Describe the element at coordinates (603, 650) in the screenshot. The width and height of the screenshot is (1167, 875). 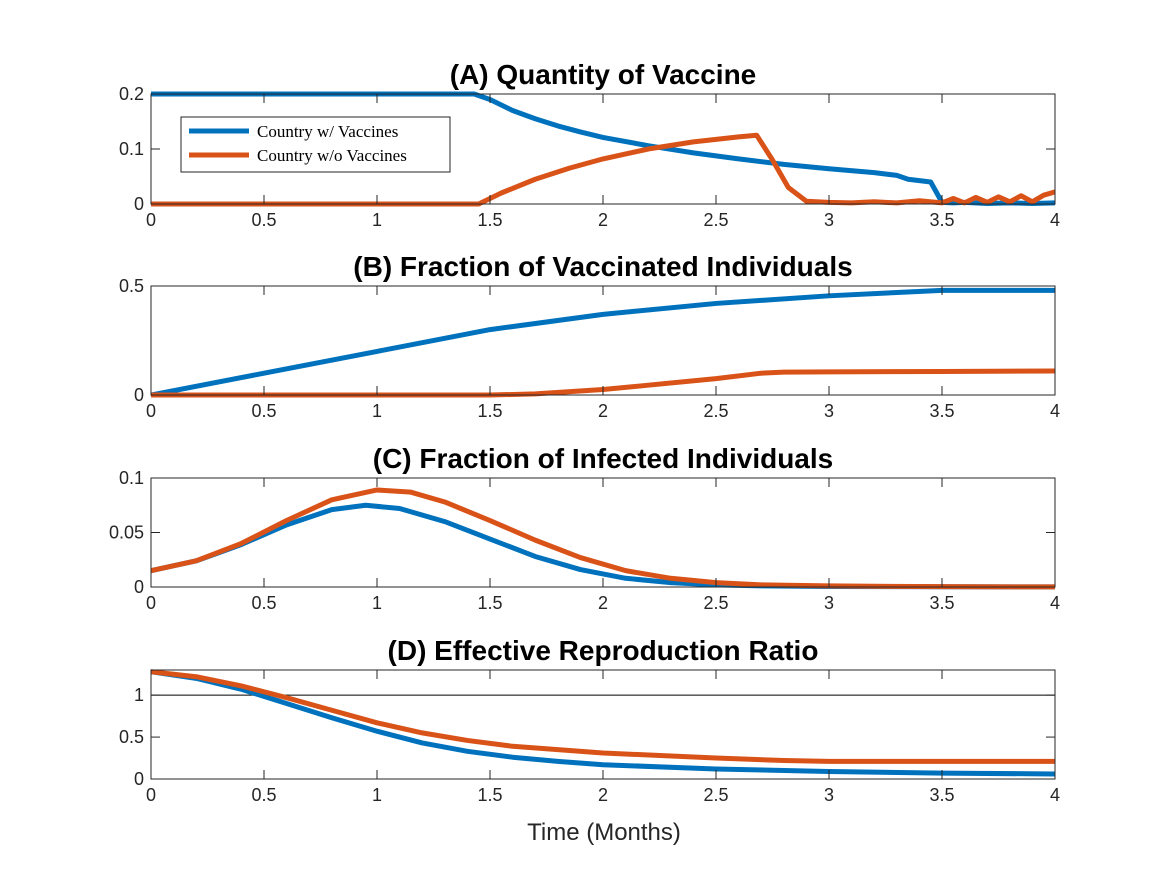
I see `panel-d-title: (D) Effective Reproduction Ratio` at that location.